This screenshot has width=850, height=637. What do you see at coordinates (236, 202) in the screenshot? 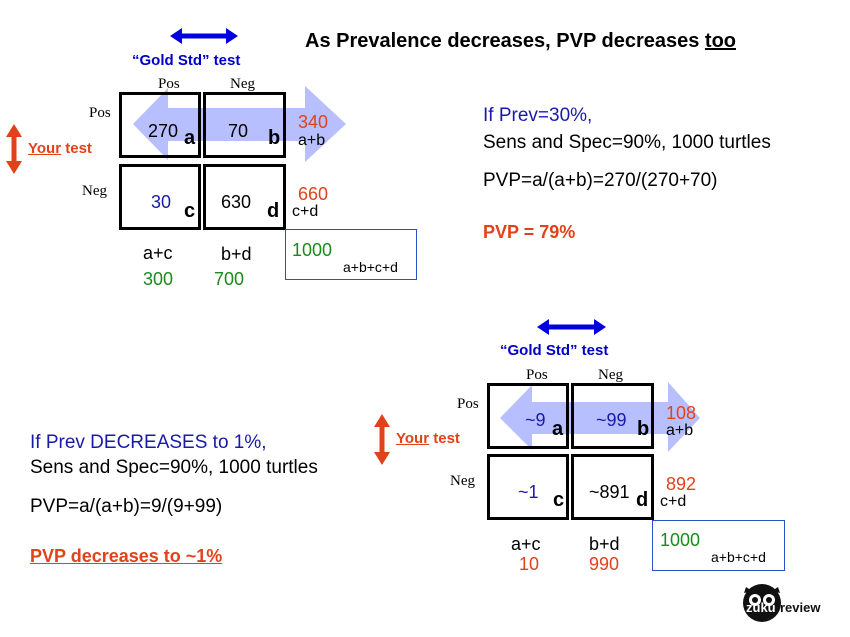
I see `value-d-1: 630` at bounding box center [236, 202].